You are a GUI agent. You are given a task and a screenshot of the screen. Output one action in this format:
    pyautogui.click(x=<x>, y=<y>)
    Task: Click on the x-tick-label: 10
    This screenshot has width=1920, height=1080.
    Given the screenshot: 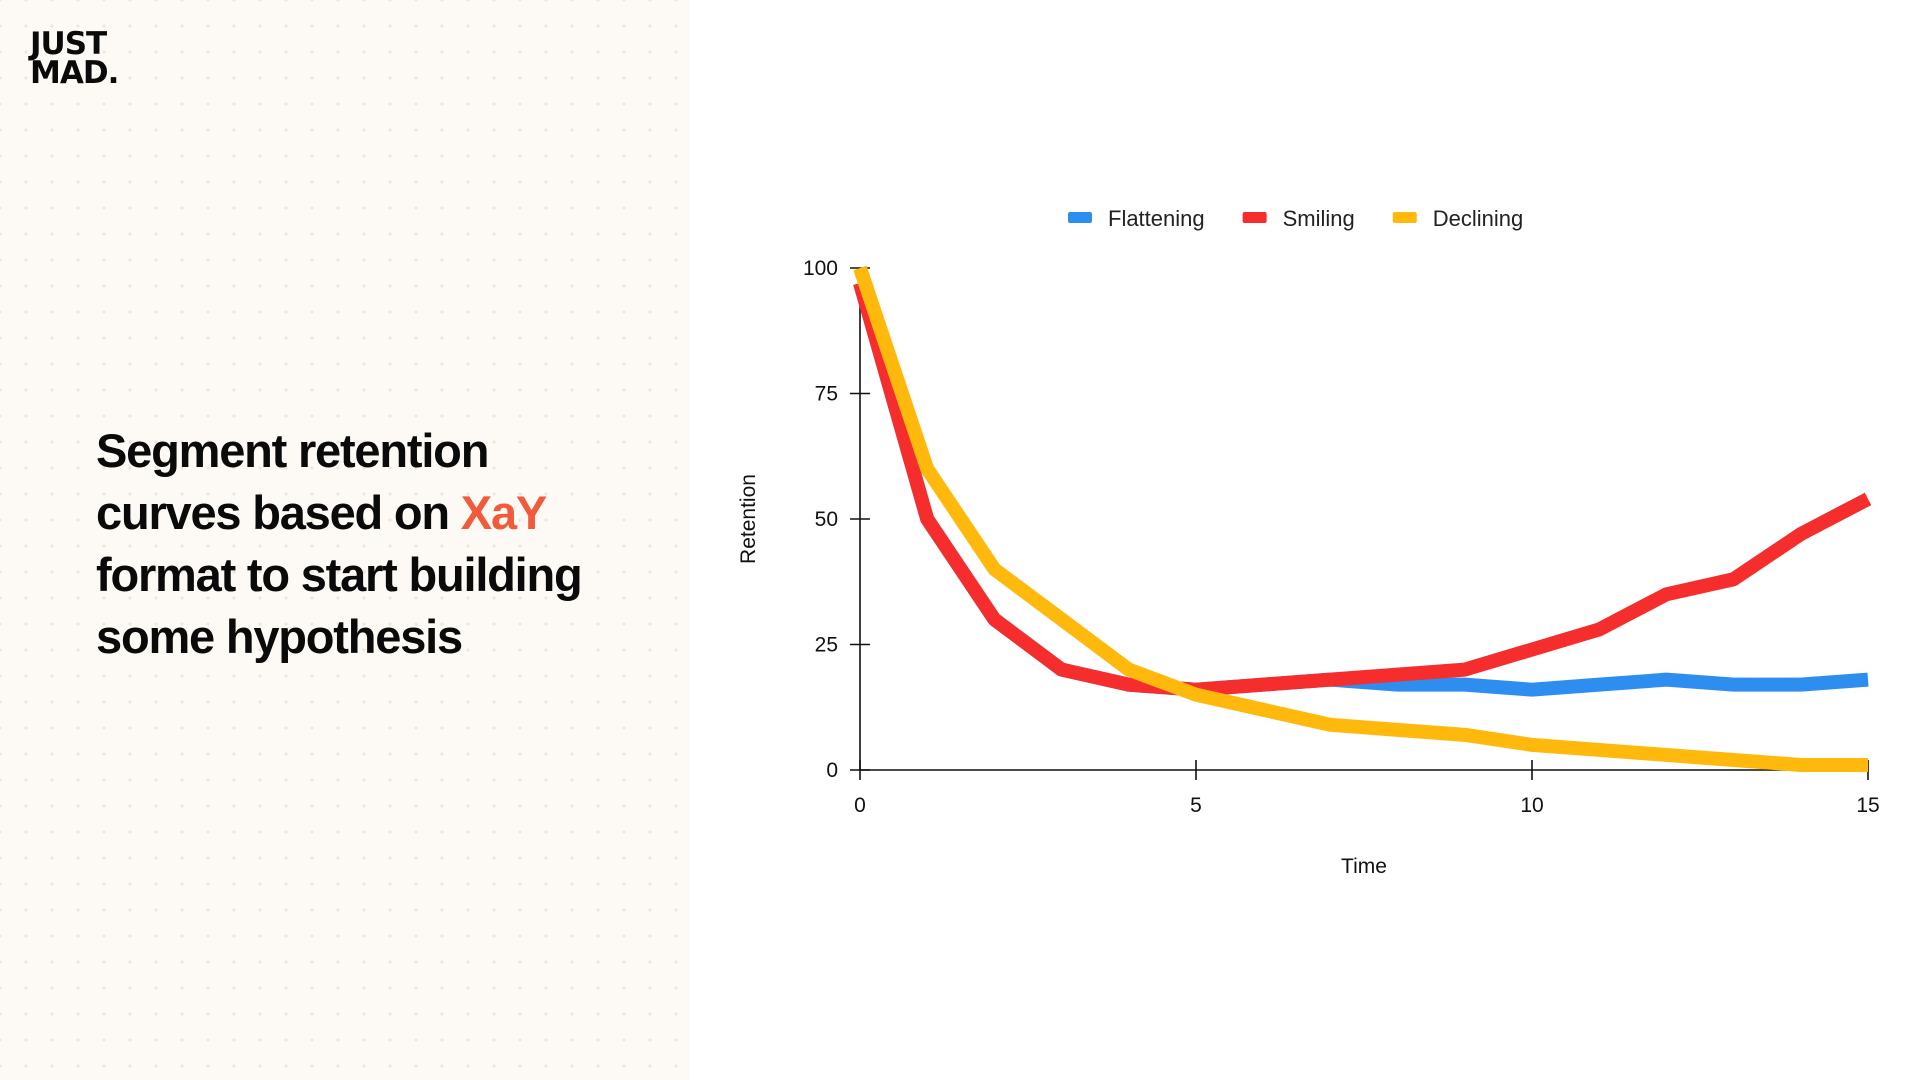 What is the action you would take?
    pyautogui.click(x=1531, y=805)
    